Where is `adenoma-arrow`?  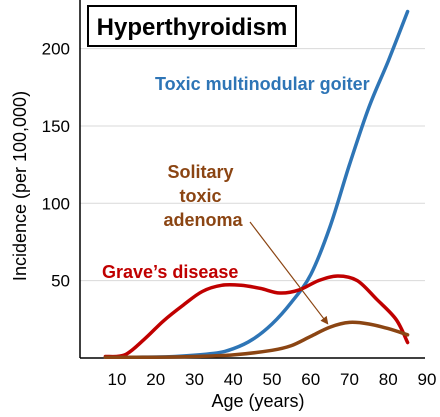 adenoma-arrow is located at coordinates (289, 273).